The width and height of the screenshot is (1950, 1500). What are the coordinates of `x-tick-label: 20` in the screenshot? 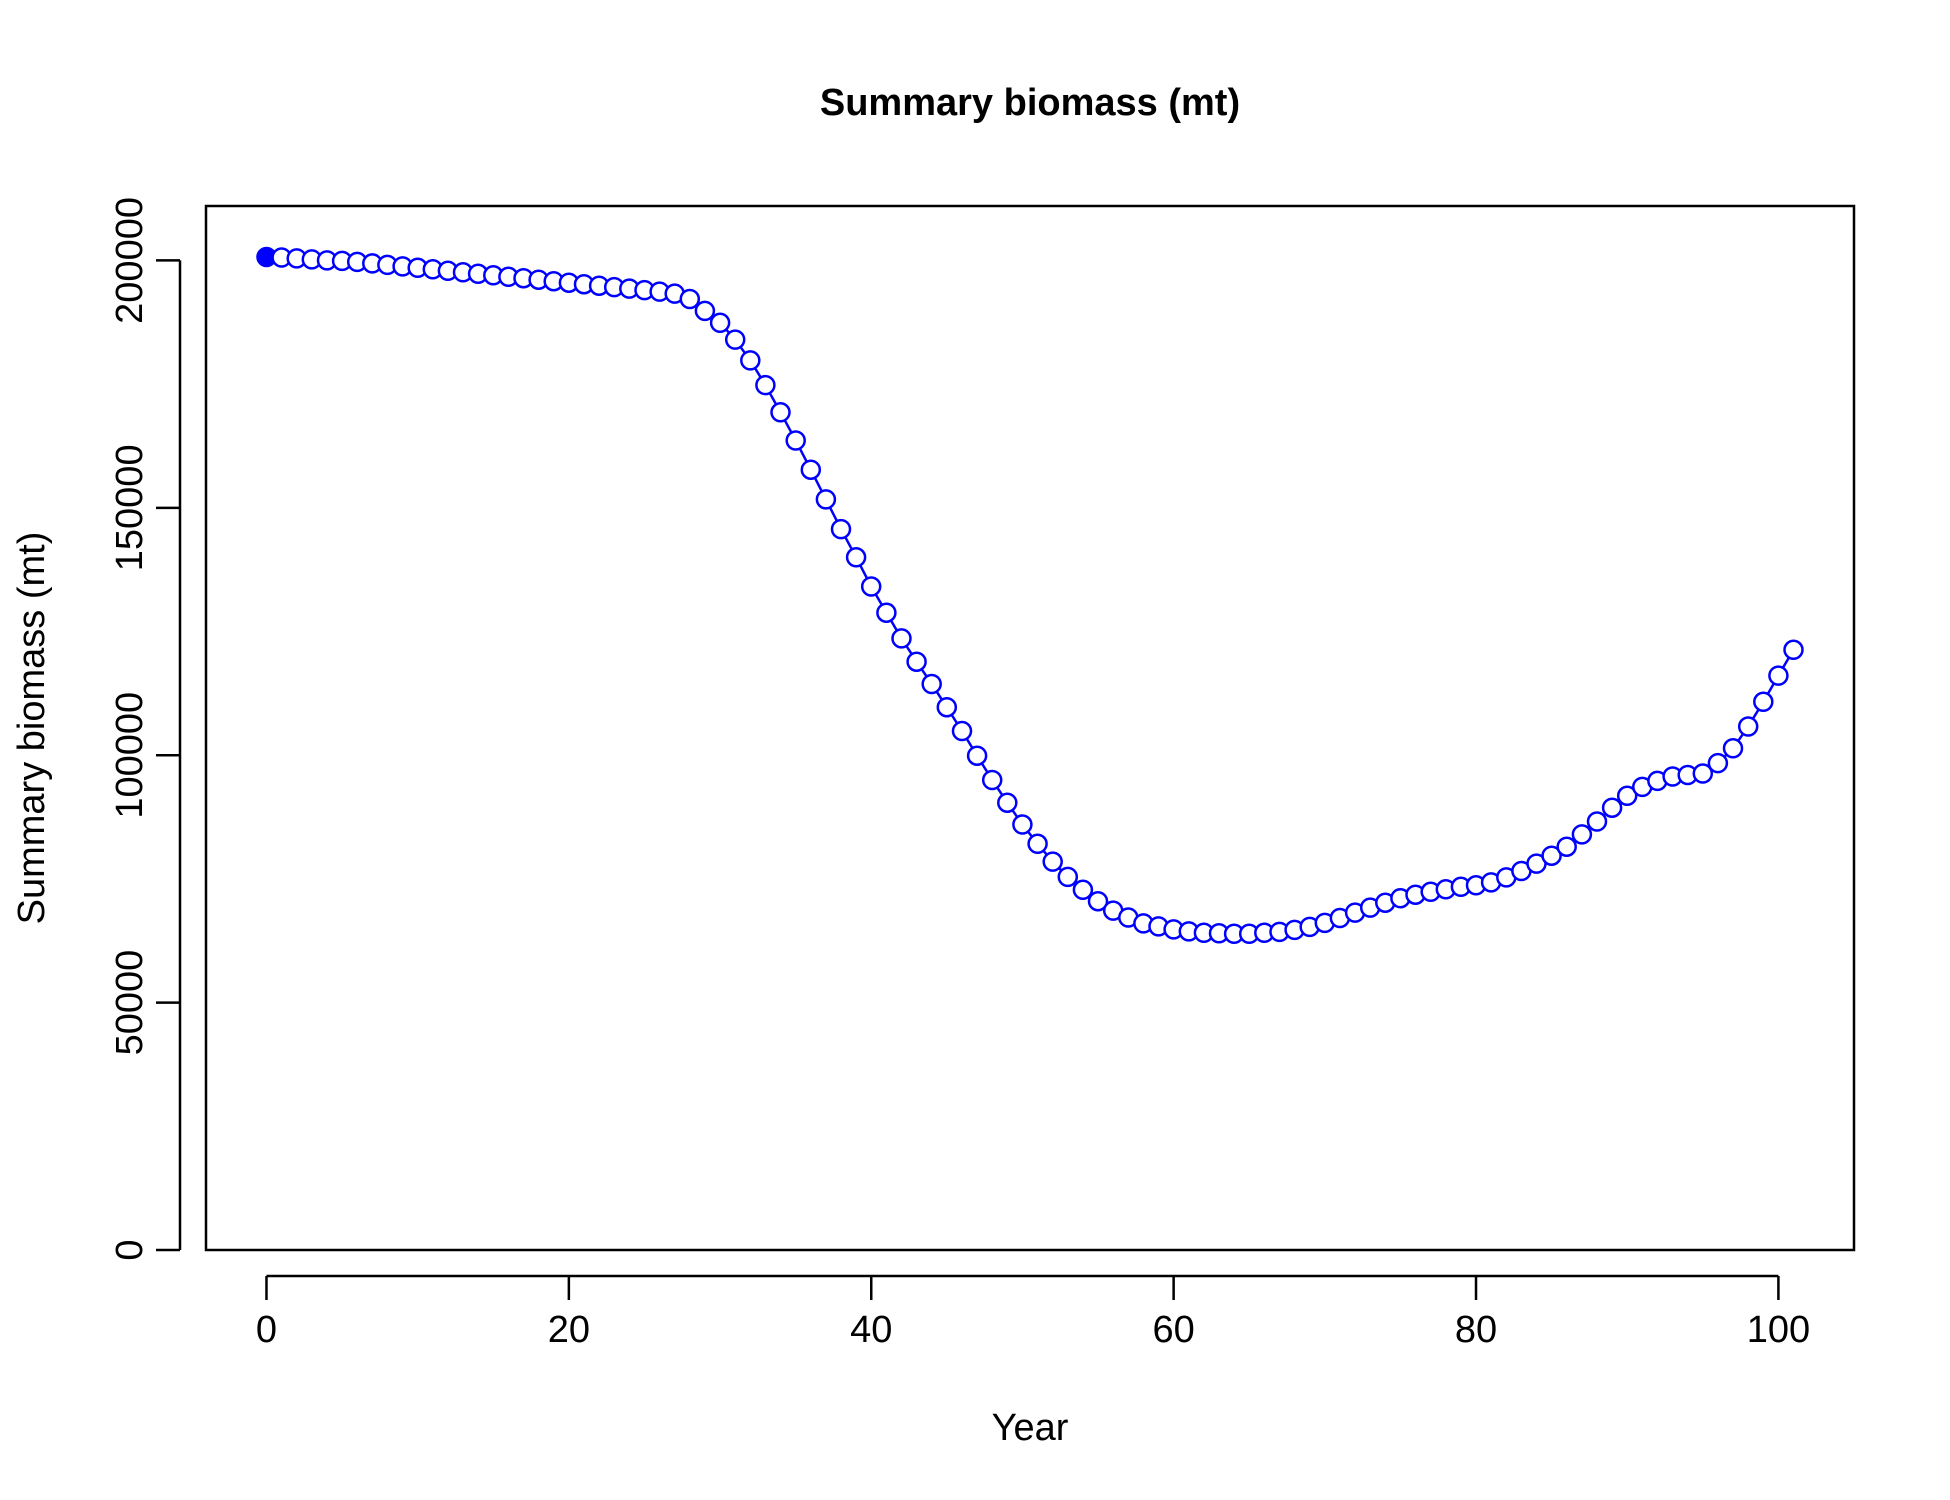 It's located at (569, 1330).